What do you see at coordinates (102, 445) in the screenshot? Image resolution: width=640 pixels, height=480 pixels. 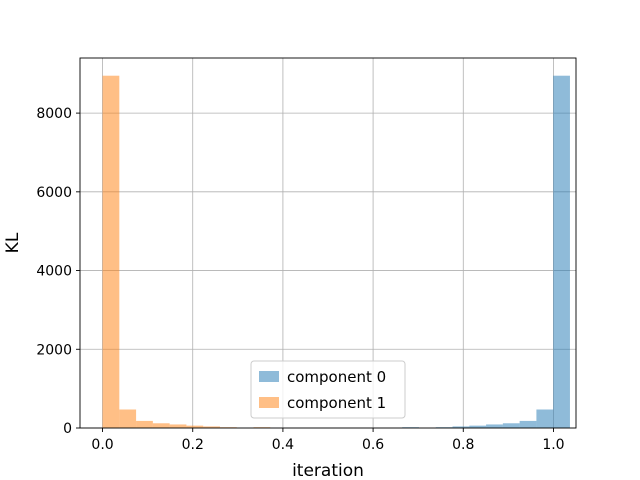 I see `x-tick-label: 0.0` at bounding box center [102, 445].